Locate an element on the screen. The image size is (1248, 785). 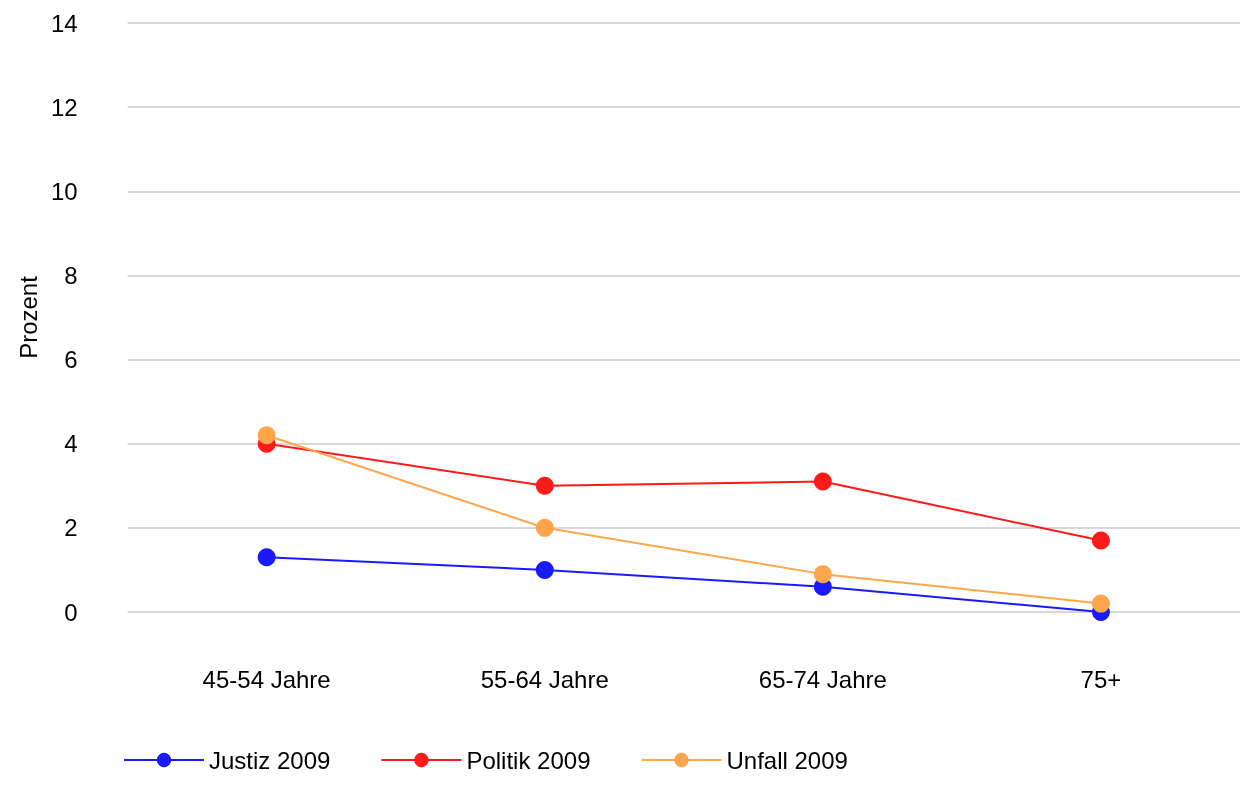
legend-label: Politik 2009 is located at coordinates (528, 760).